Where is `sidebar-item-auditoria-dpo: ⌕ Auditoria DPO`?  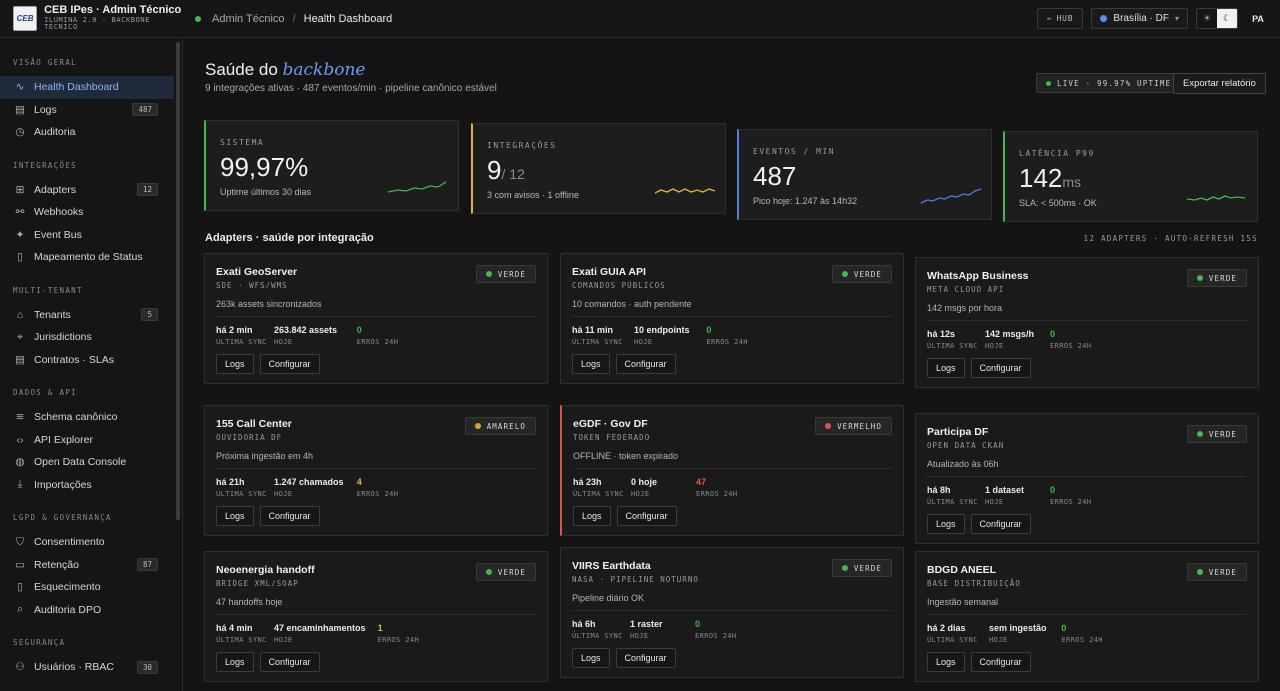
sidebar-item-auditoria-dpo: ⌕ Auditoria DPO is located at coordinates (87, 610).